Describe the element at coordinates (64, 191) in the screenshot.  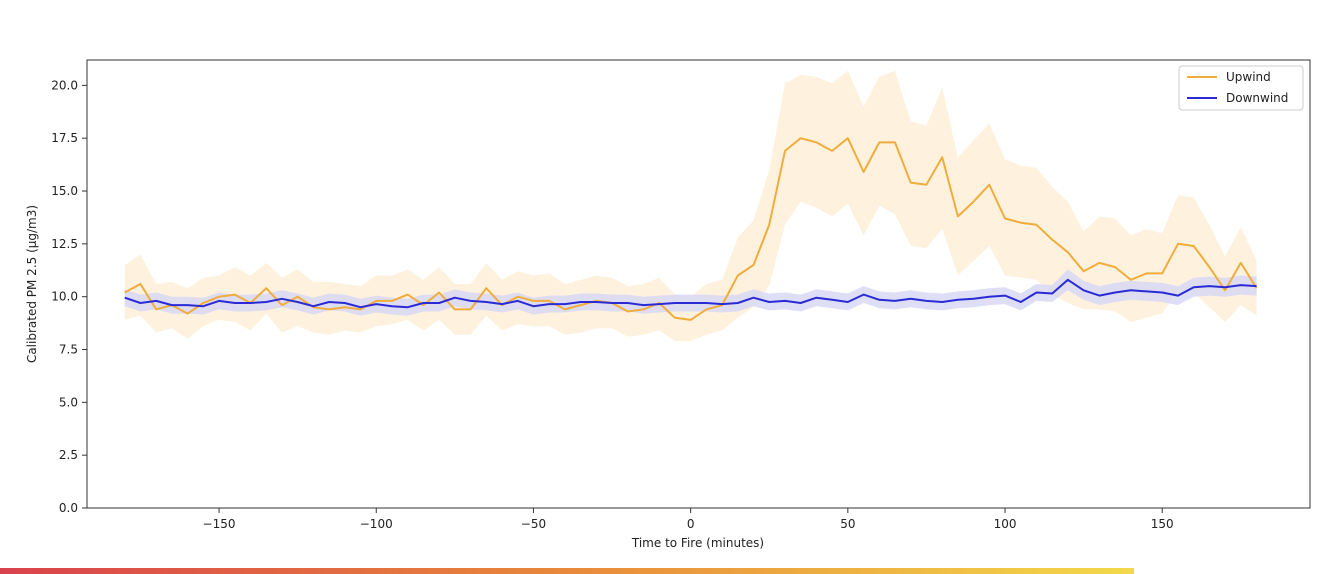
I see `y-tick-label: 15.0` at that location.